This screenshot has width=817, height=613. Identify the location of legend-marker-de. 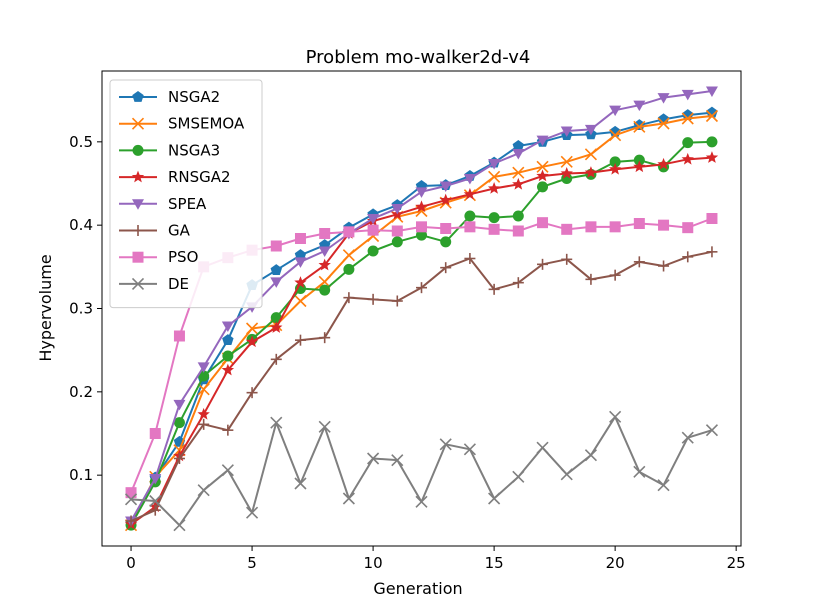
(138, 283).